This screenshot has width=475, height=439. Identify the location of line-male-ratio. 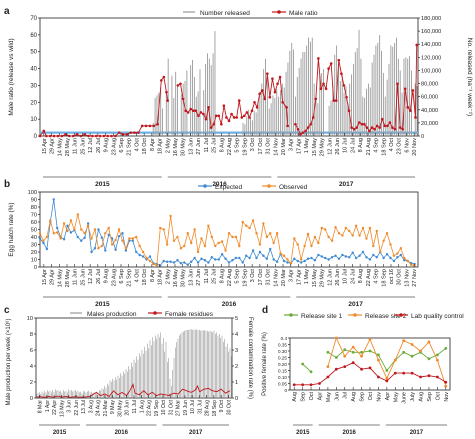
(104, 106).